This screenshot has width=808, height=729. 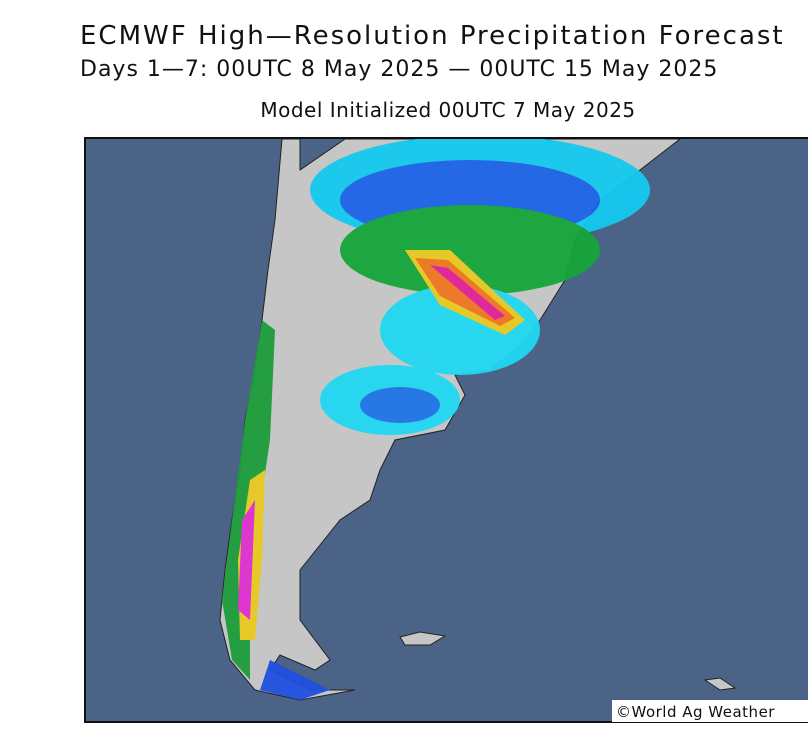 I want to click on credit: ©World Ag Weather, so click(x=695, y=712).